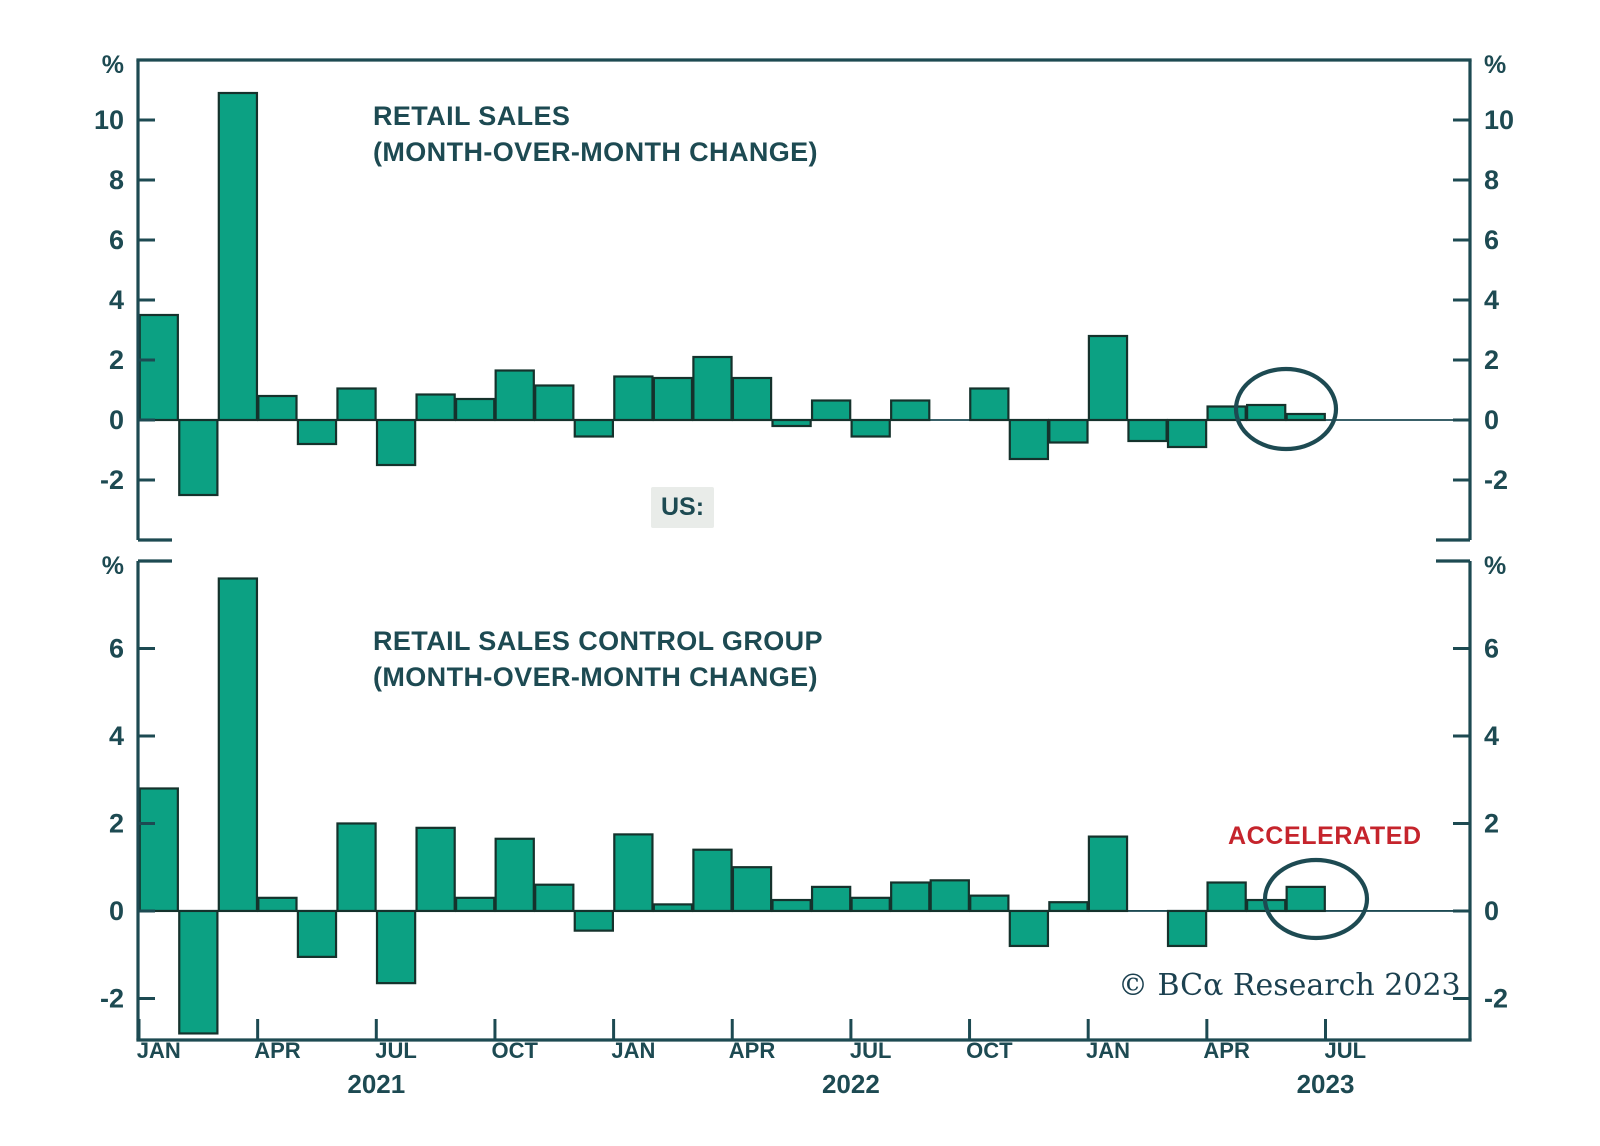 The height and width of the screenshot is (1146, 1600). What do you see at coordinates (116, 180) in the screenshot?
I see `y-tick-label-left: 8` at bounding box center [116, 180].